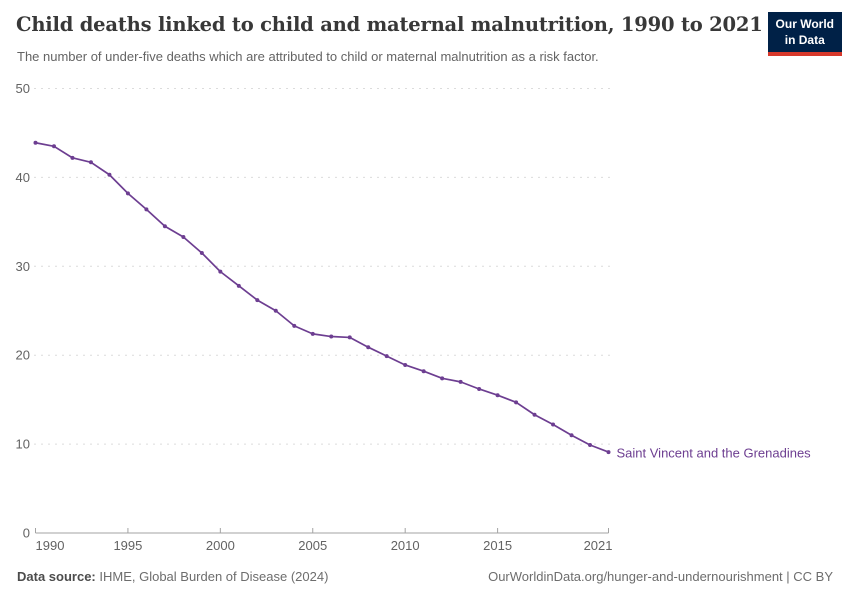 The width and height of the screenshot is (850, 600). Describe the element at coordinates (23, 355) in the screenshot. I see `y-tick-label: 20` at that location.